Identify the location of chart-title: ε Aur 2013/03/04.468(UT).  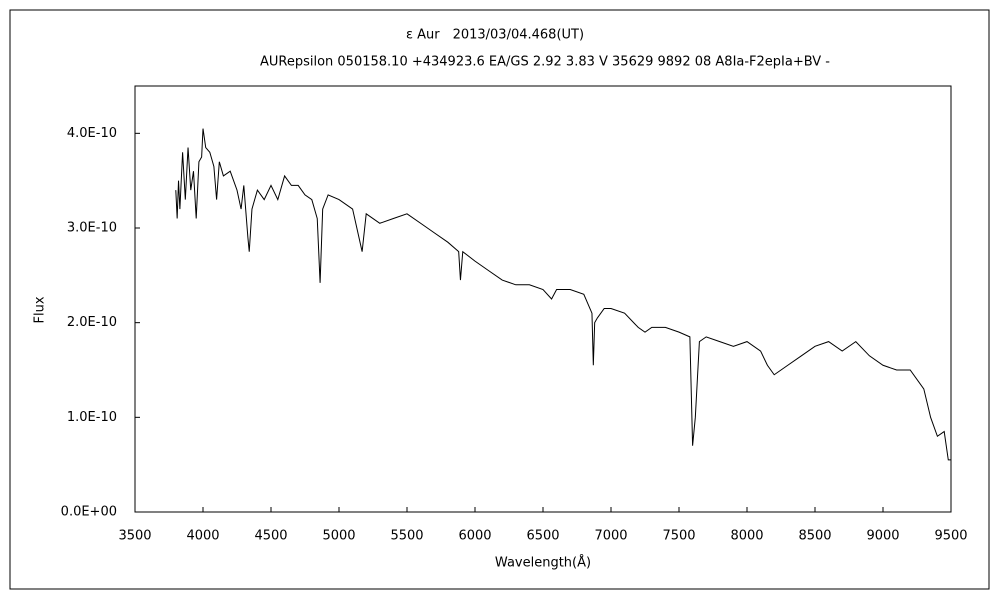
(495, 35).